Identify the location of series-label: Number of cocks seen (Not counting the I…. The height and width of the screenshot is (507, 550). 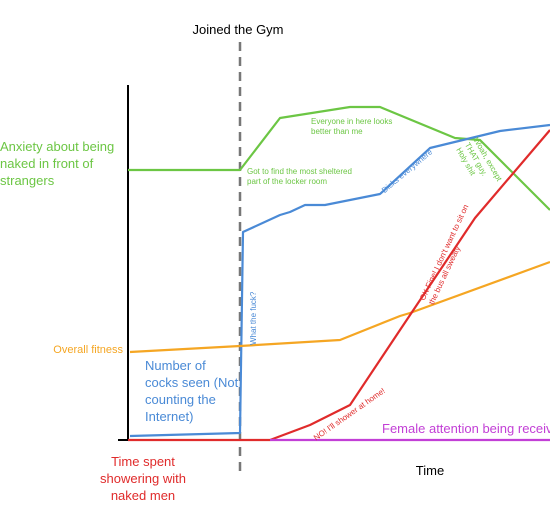
(192, 391).